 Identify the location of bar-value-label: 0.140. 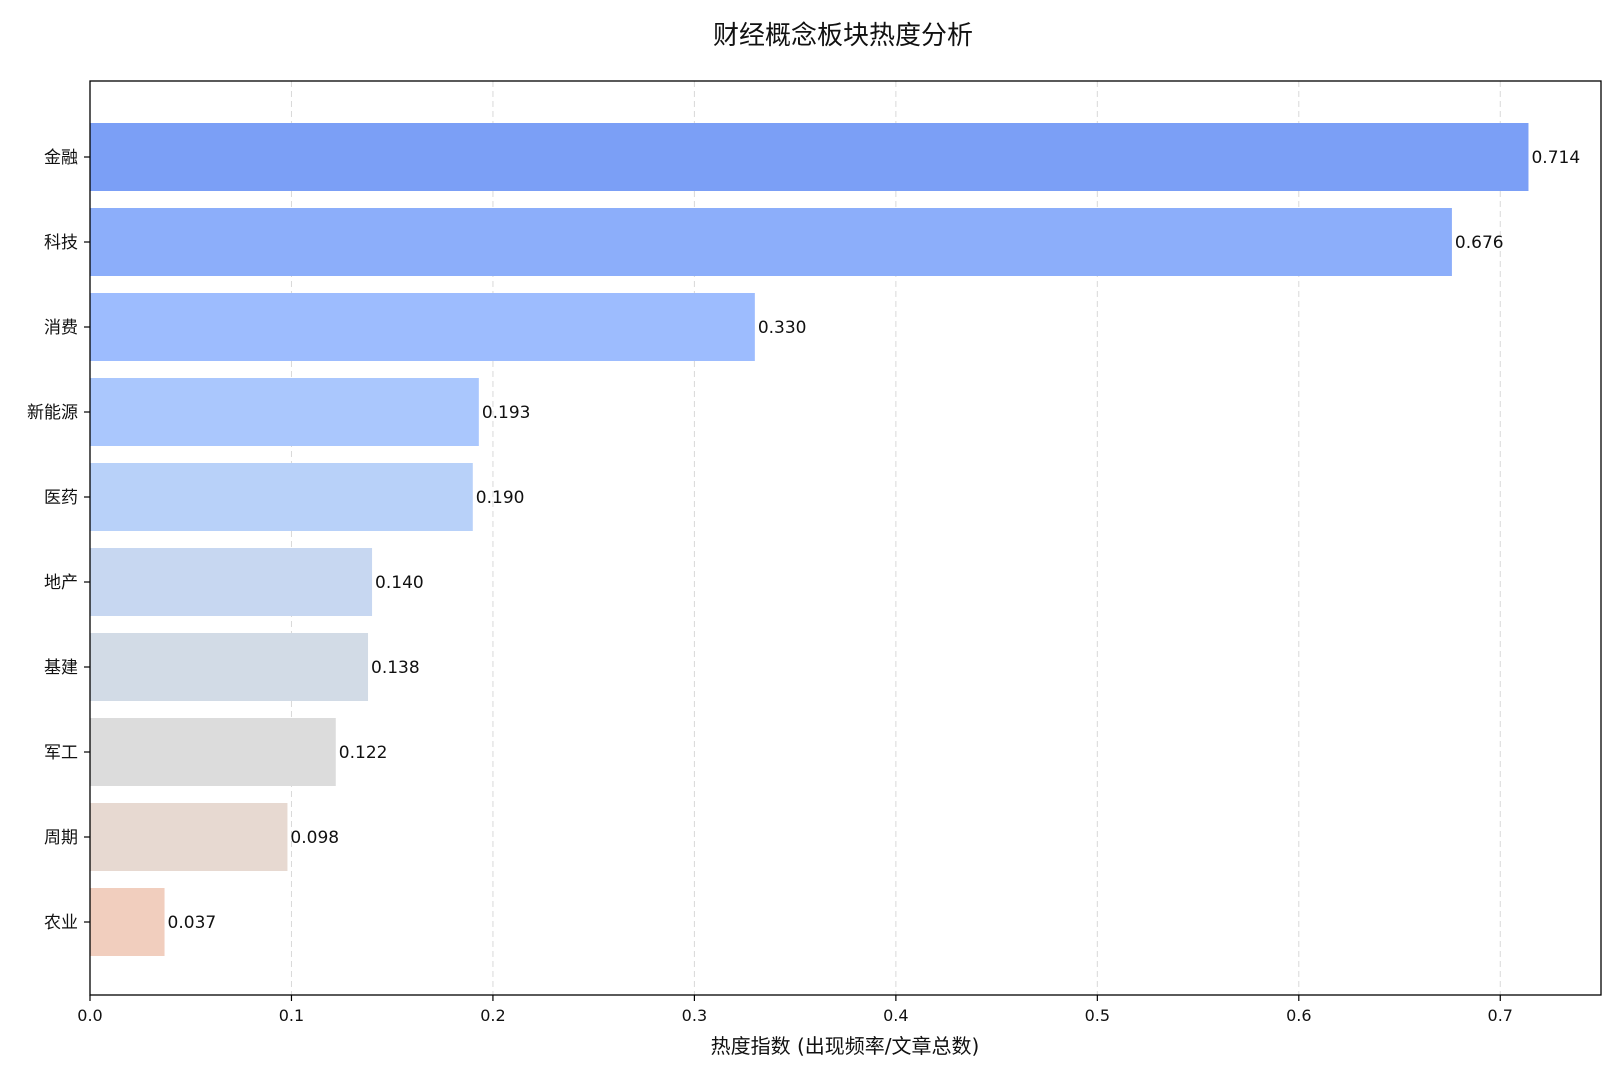
(399, 583).